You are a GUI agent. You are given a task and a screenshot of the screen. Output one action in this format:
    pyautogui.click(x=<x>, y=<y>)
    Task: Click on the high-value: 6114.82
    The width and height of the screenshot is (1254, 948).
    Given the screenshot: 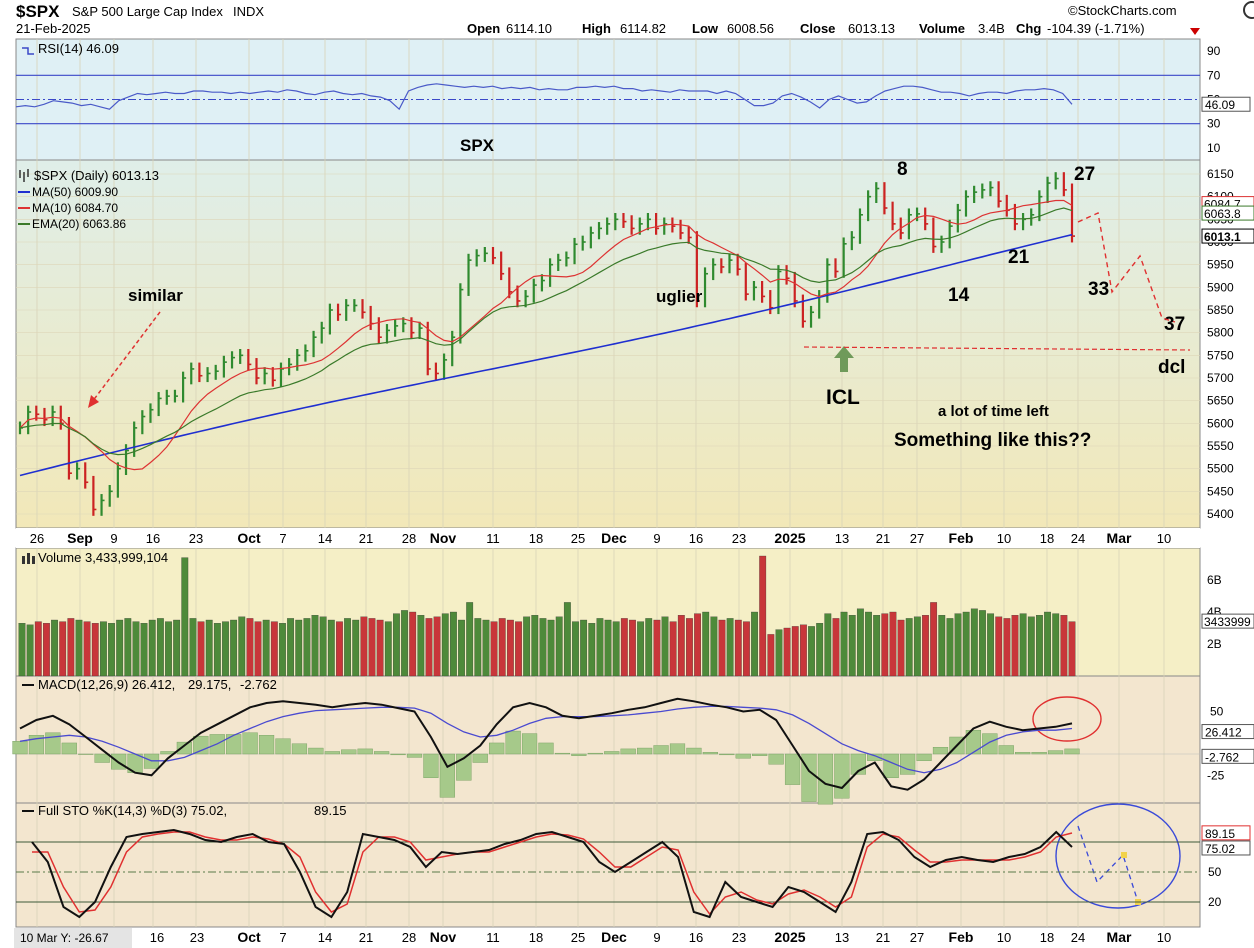 What is the action you would take?
    pyautogui.click(x=643, y=28)
    